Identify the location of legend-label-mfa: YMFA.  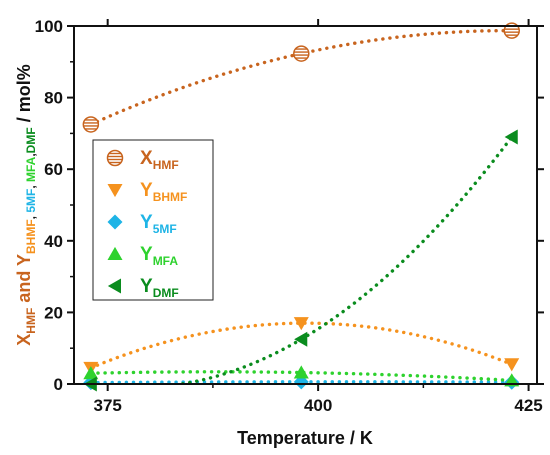
(159, 256).